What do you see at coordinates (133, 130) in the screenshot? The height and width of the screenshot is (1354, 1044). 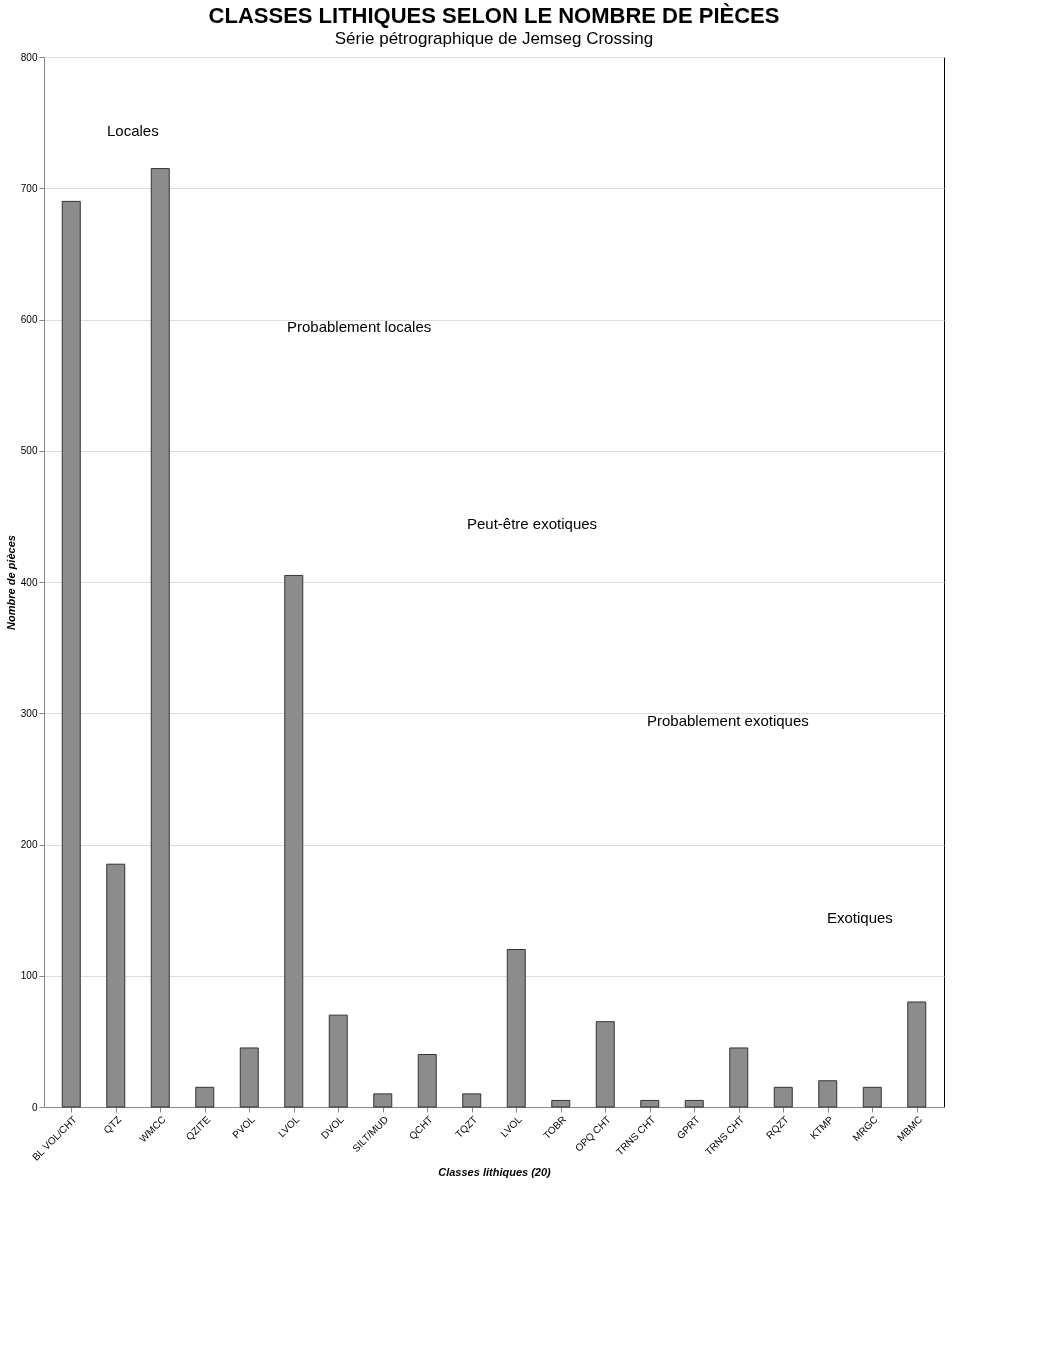 I see `annotation: Locales` at bounding box center [133, 130].